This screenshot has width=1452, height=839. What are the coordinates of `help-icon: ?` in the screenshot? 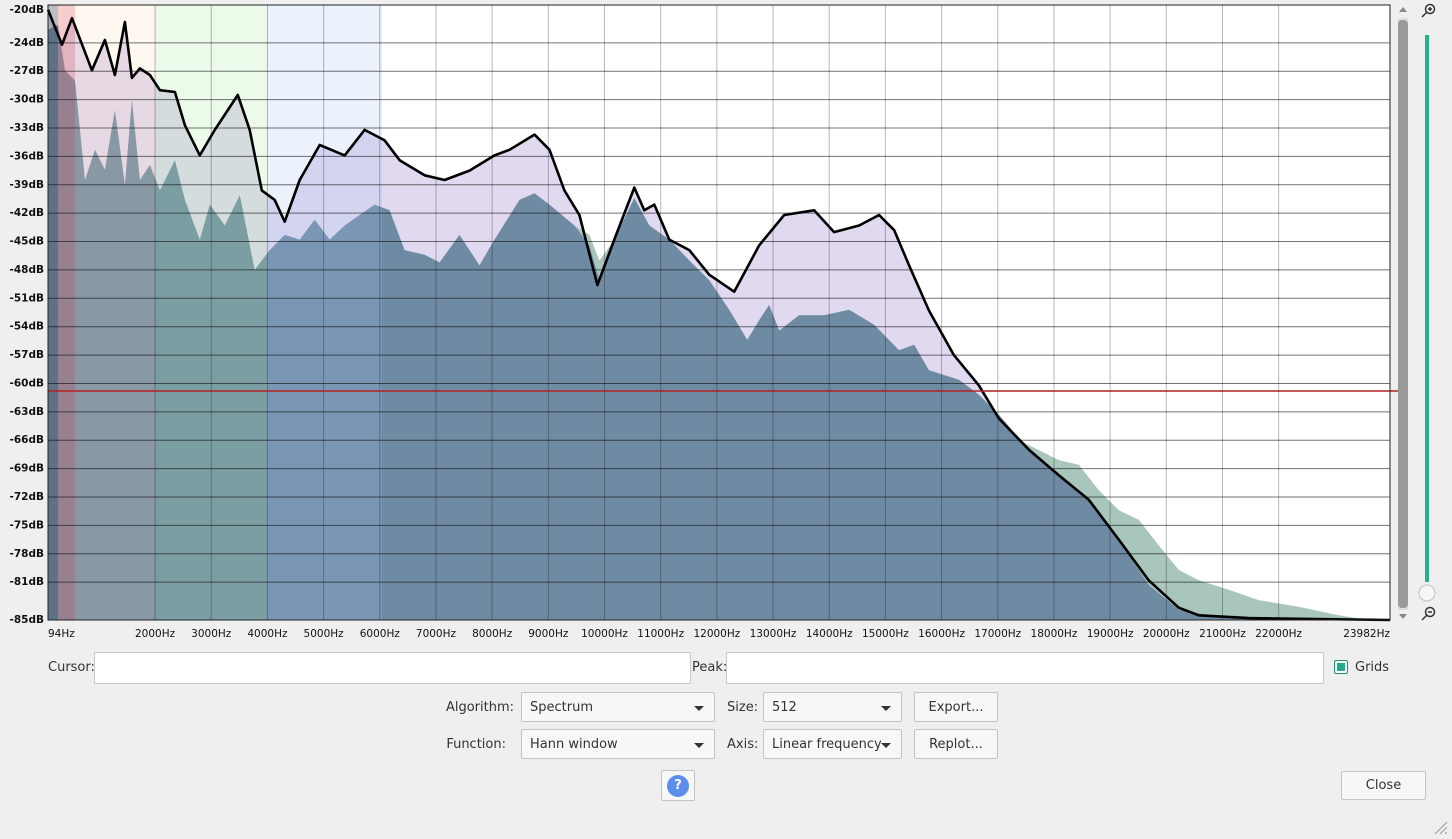 It's located at (678, 786).